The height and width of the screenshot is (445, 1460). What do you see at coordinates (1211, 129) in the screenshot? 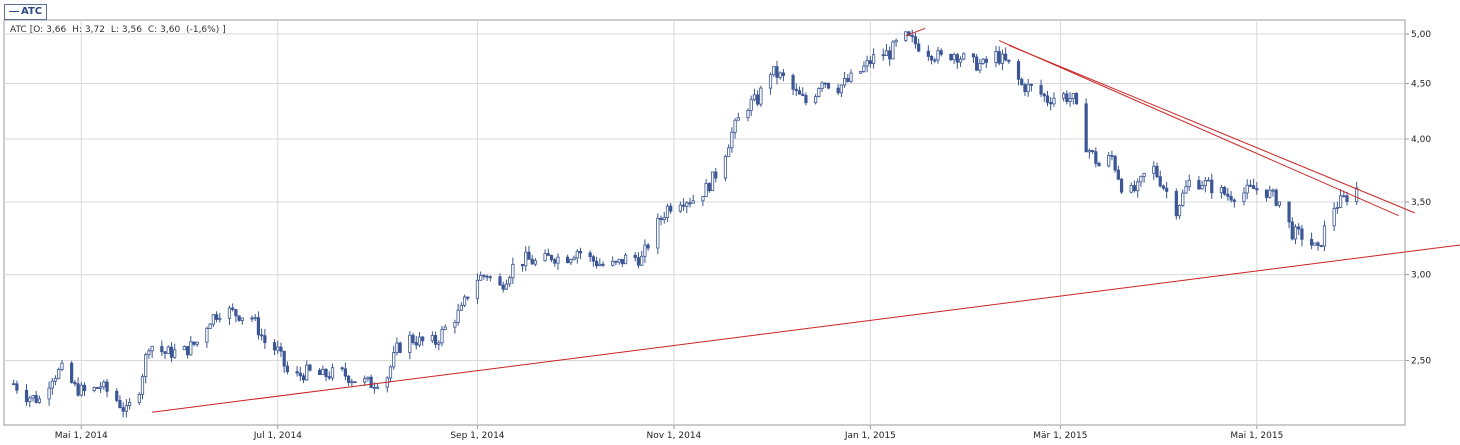
I see `resistance-trendline-upper` at bounding box center [1211, 129].